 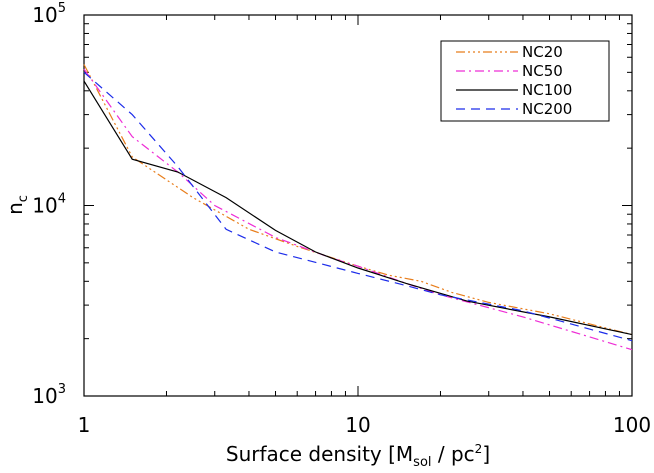 I want to click on y-tick-label: 10⁴, so click(x=49, y=205).